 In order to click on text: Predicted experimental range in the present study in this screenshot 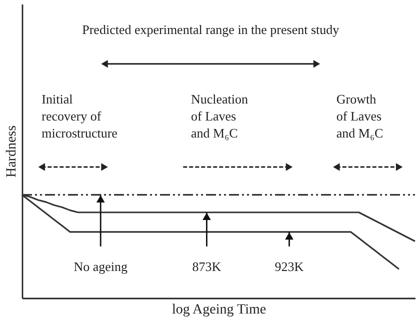, I will do `click(211, 29)`.